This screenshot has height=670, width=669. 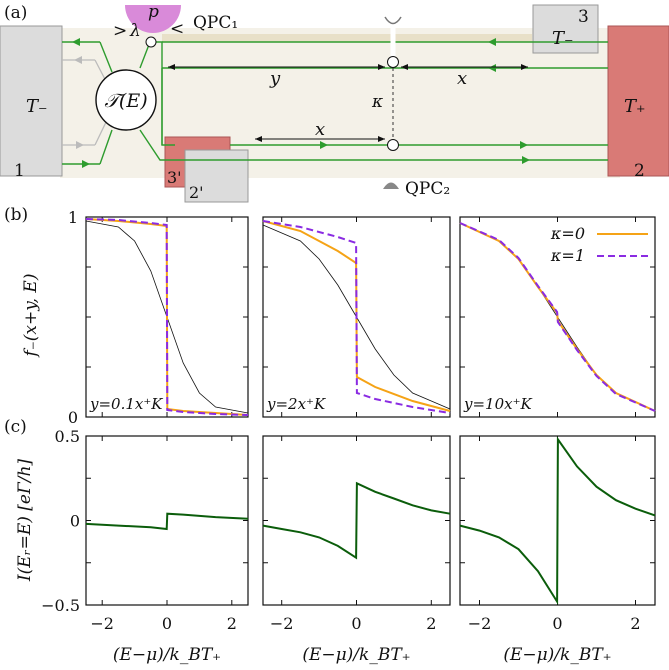 What do you see at coordinates (174, 177) in the screenshot?
I see `contact-3prime-number: 3'` at bounding box center [174, 177].